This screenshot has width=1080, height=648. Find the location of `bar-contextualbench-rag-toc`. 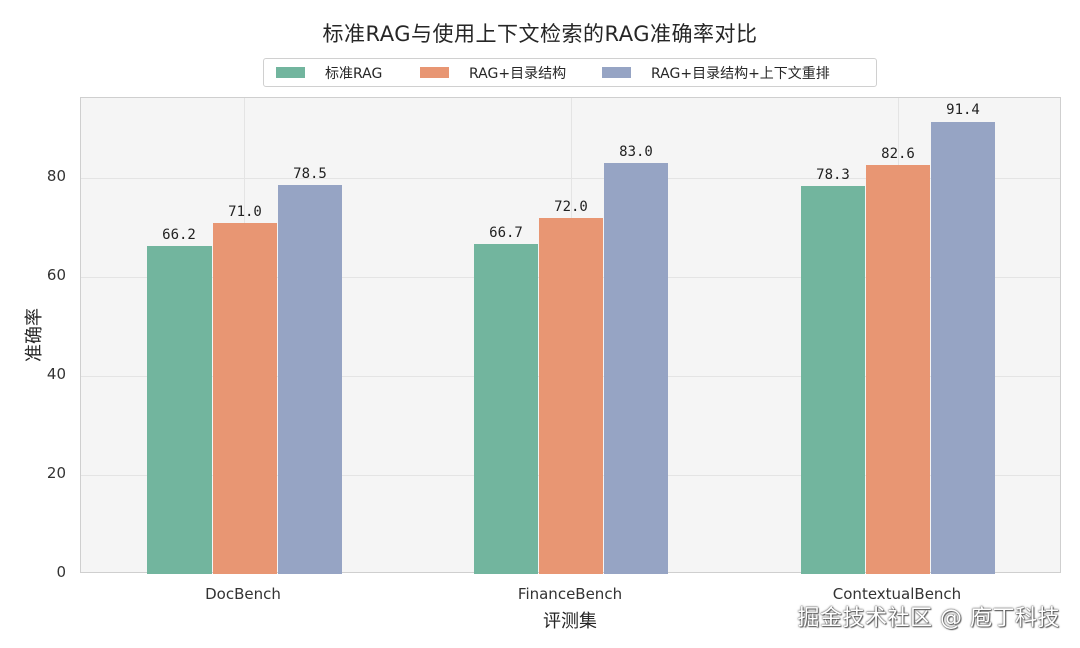

bar-contextualbench-rag-toc is located at coordinates (898, 369).